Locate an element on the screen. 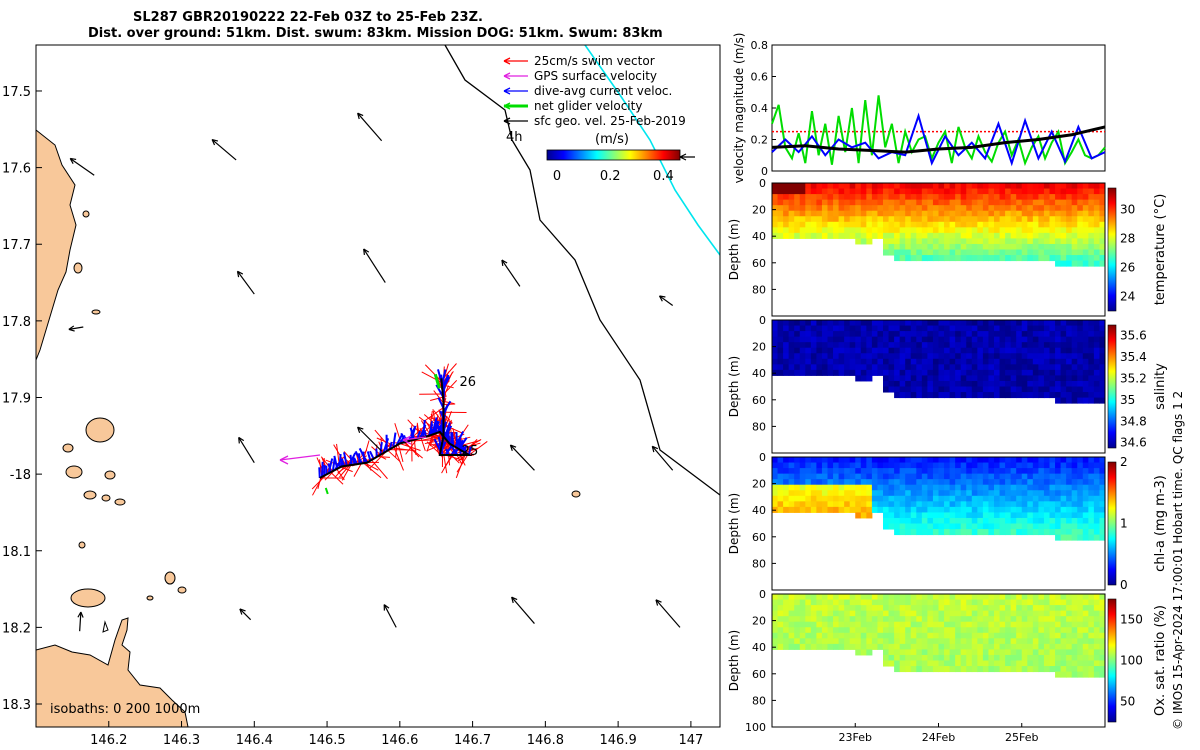 This screenshot has width=1200, height=750. x-tick-label: 147 is located at coordinates (690, 740).